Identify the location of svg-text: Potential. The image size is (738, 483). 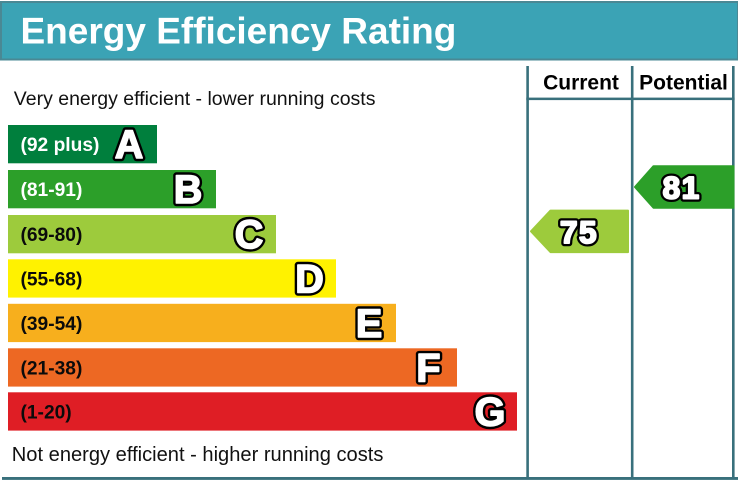
(683, 83).